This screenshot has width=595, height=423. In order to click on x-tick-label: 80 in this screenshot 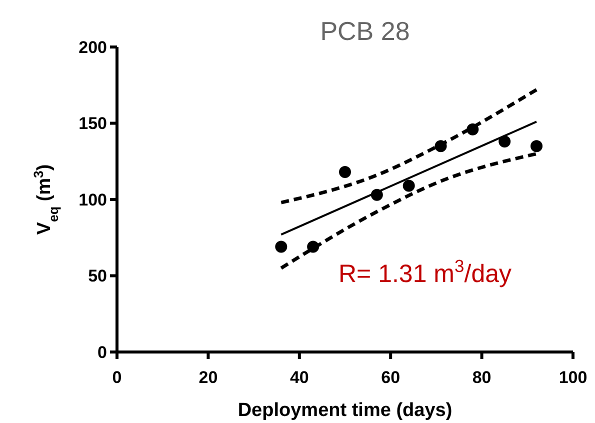, I will do `click(482, 377)`.